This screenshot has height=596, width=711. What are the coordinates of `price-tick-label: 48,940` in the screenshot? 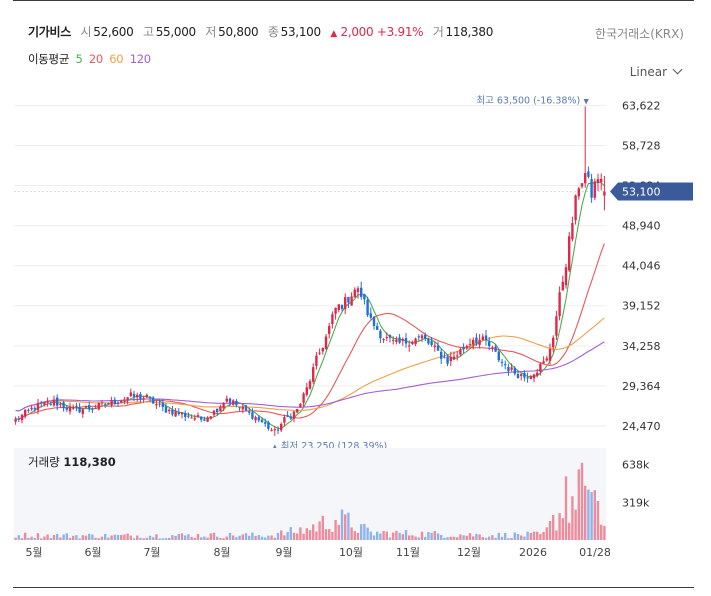 It's located at (641, 226).